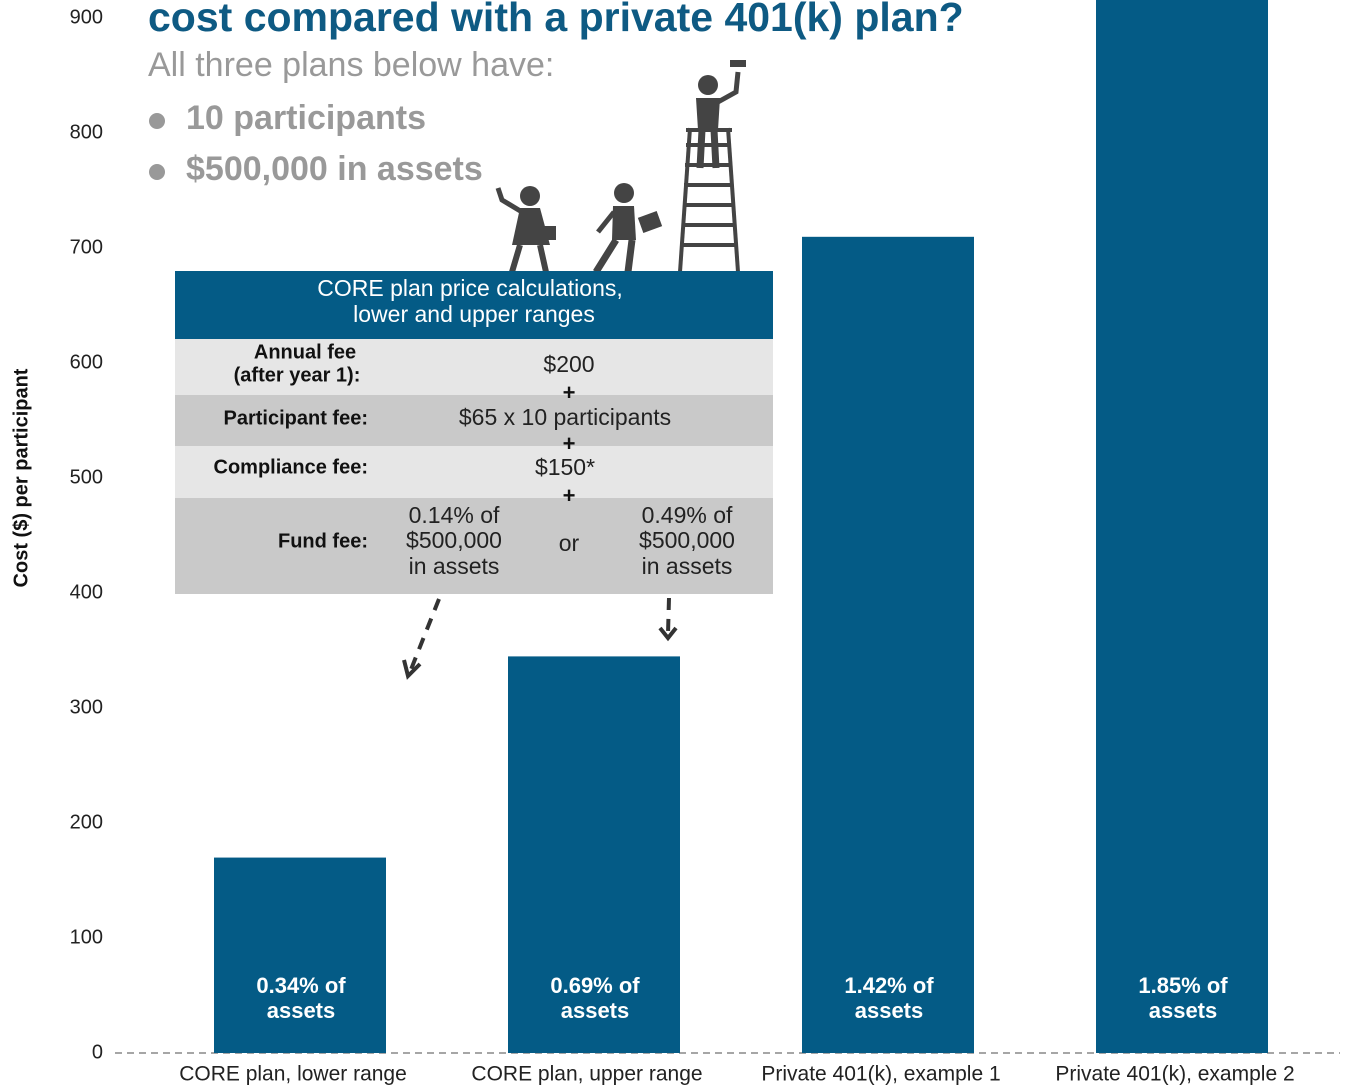 The image size is (1348, 1088). What do you see at coordinates (595, 985) in the screenshot?
I see `bar-label: 0.69% of` at bounding box center [595, 985].